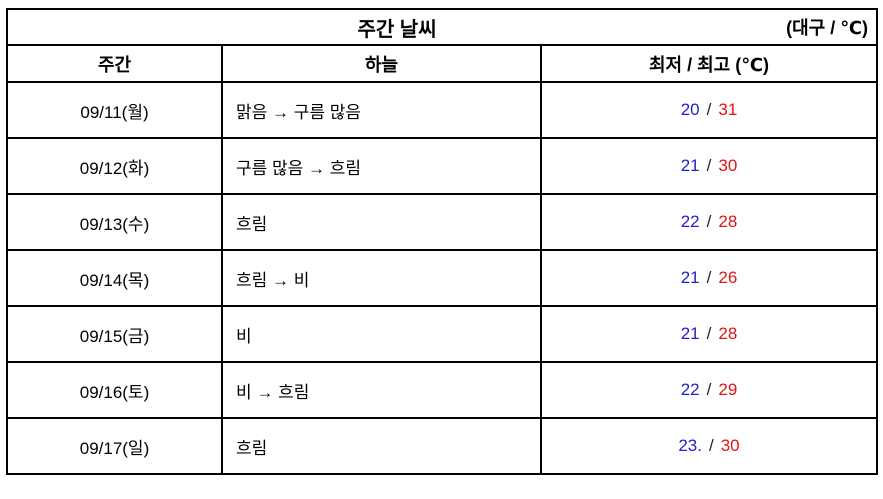  I want to click on table-row: 09/13(수) 흐림 22 / 28, so click(442, 222).